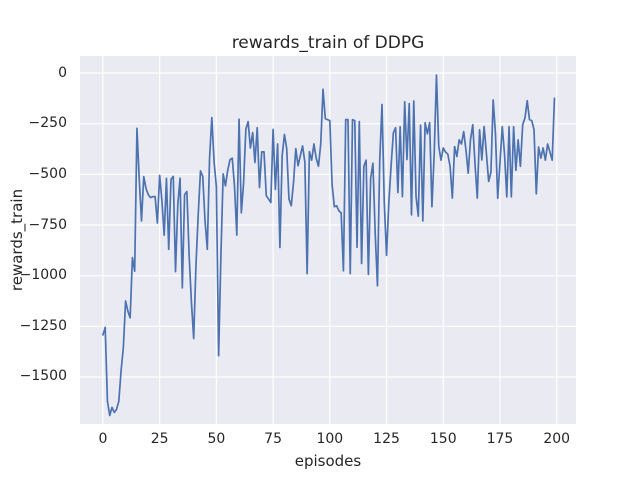  Describe the element at coordinates (47, 123) in the screenshot. I see `y-tick-label: −250` at that location.